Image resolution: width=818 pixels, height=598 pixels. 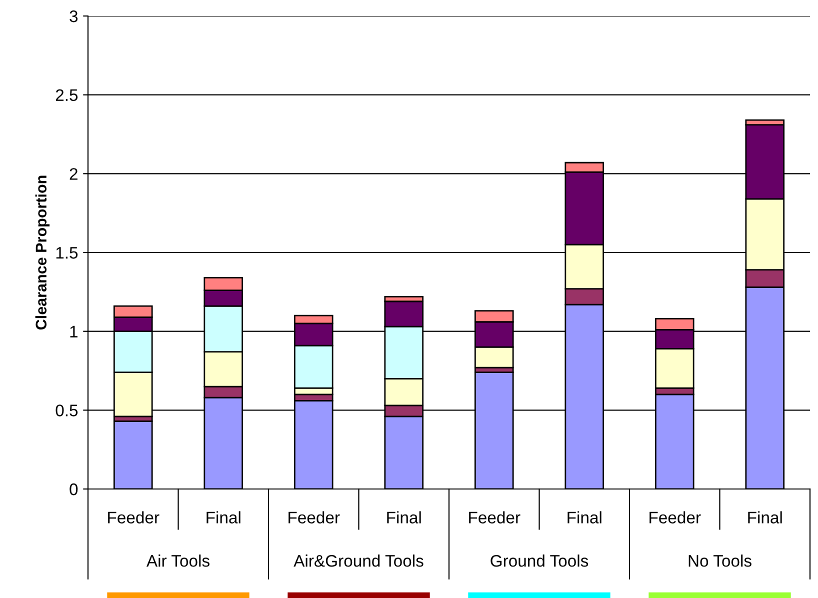 What do you see at coordinates (42, 253) in the screenshot?
I see `y-axis-title: Clearance Proportion` at bounding box center [42, 253].